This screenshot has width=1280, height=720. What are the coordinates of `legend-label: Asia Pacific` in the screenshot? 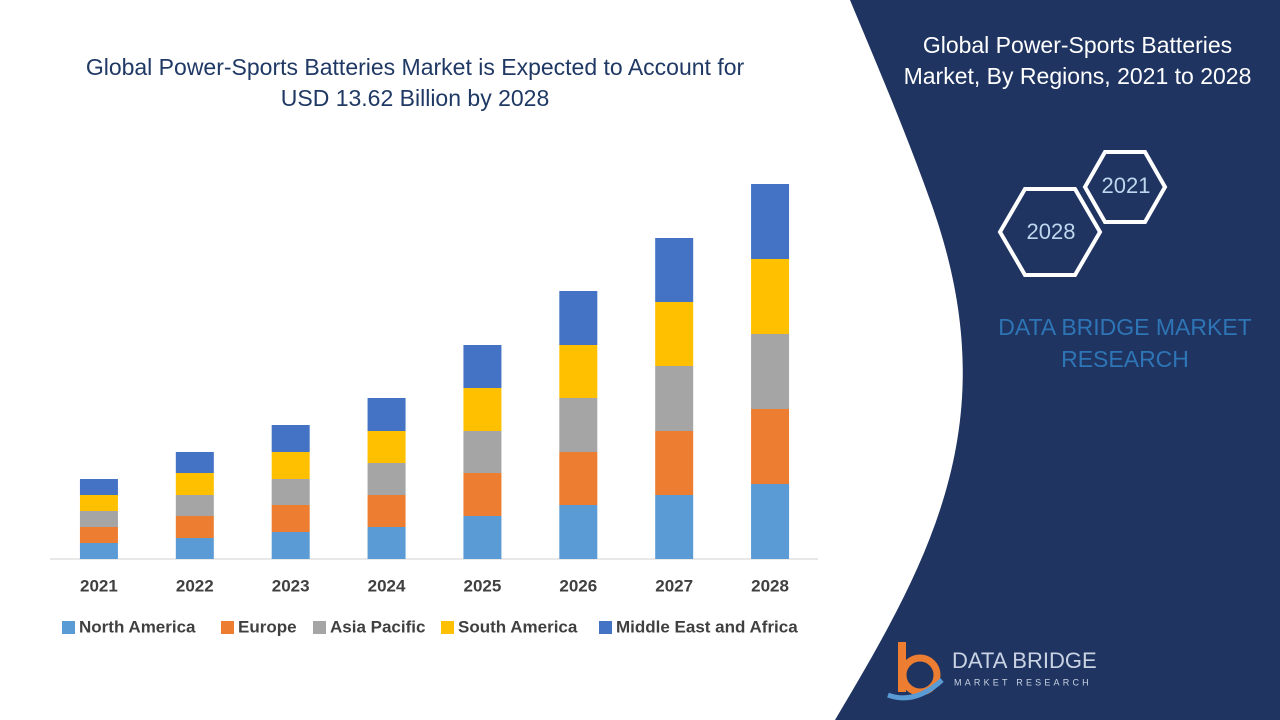 It's located at (377, 626).